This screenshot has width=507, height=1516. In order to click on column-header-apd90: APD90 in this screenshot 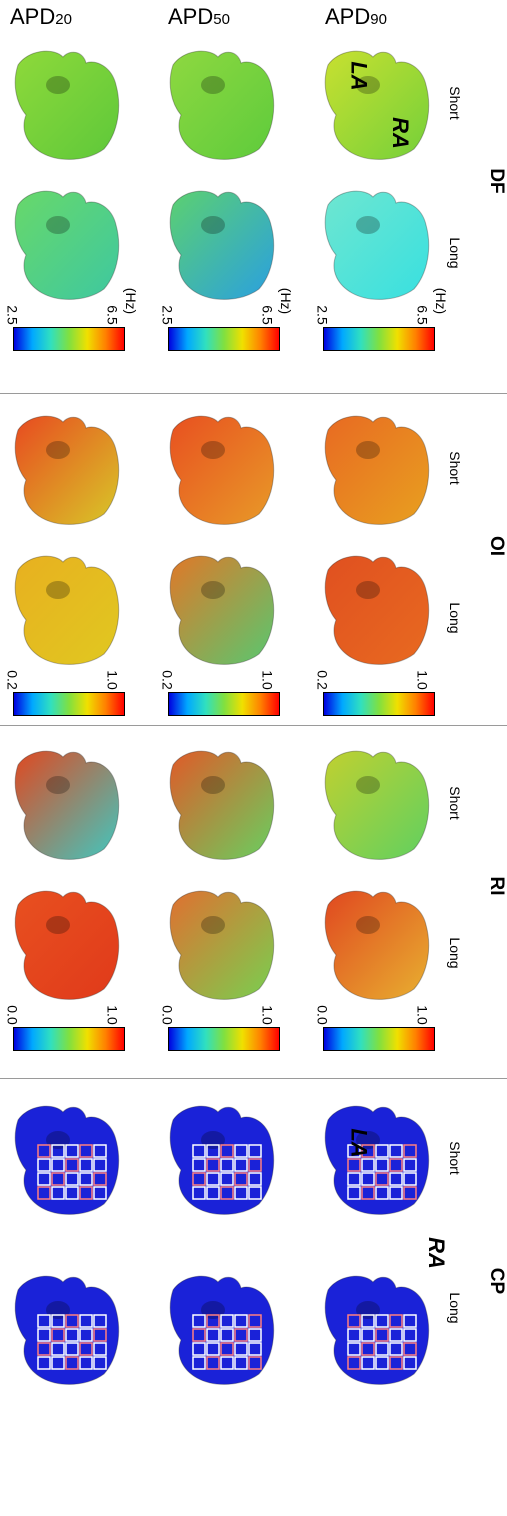, I will do `click(356, 17)`.